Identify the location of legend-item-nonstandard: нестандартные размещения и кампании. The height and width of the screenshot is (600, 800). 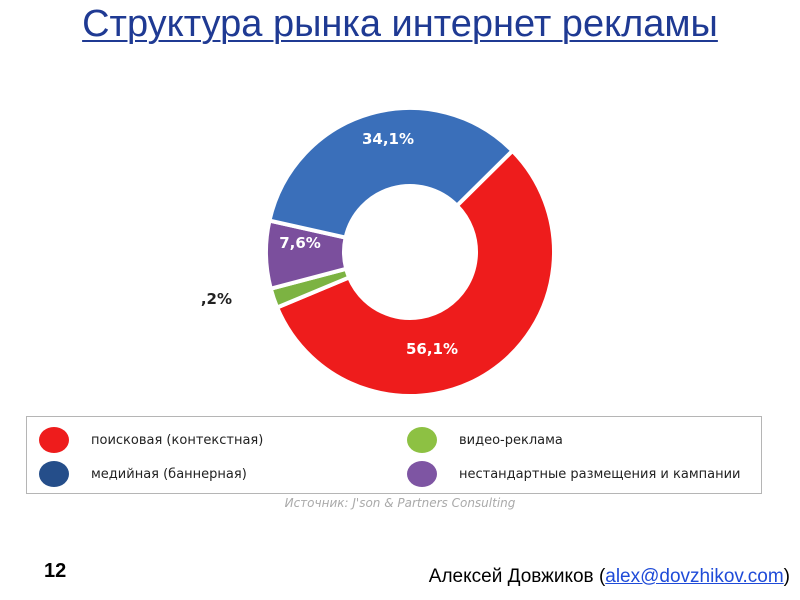
(574, 474).